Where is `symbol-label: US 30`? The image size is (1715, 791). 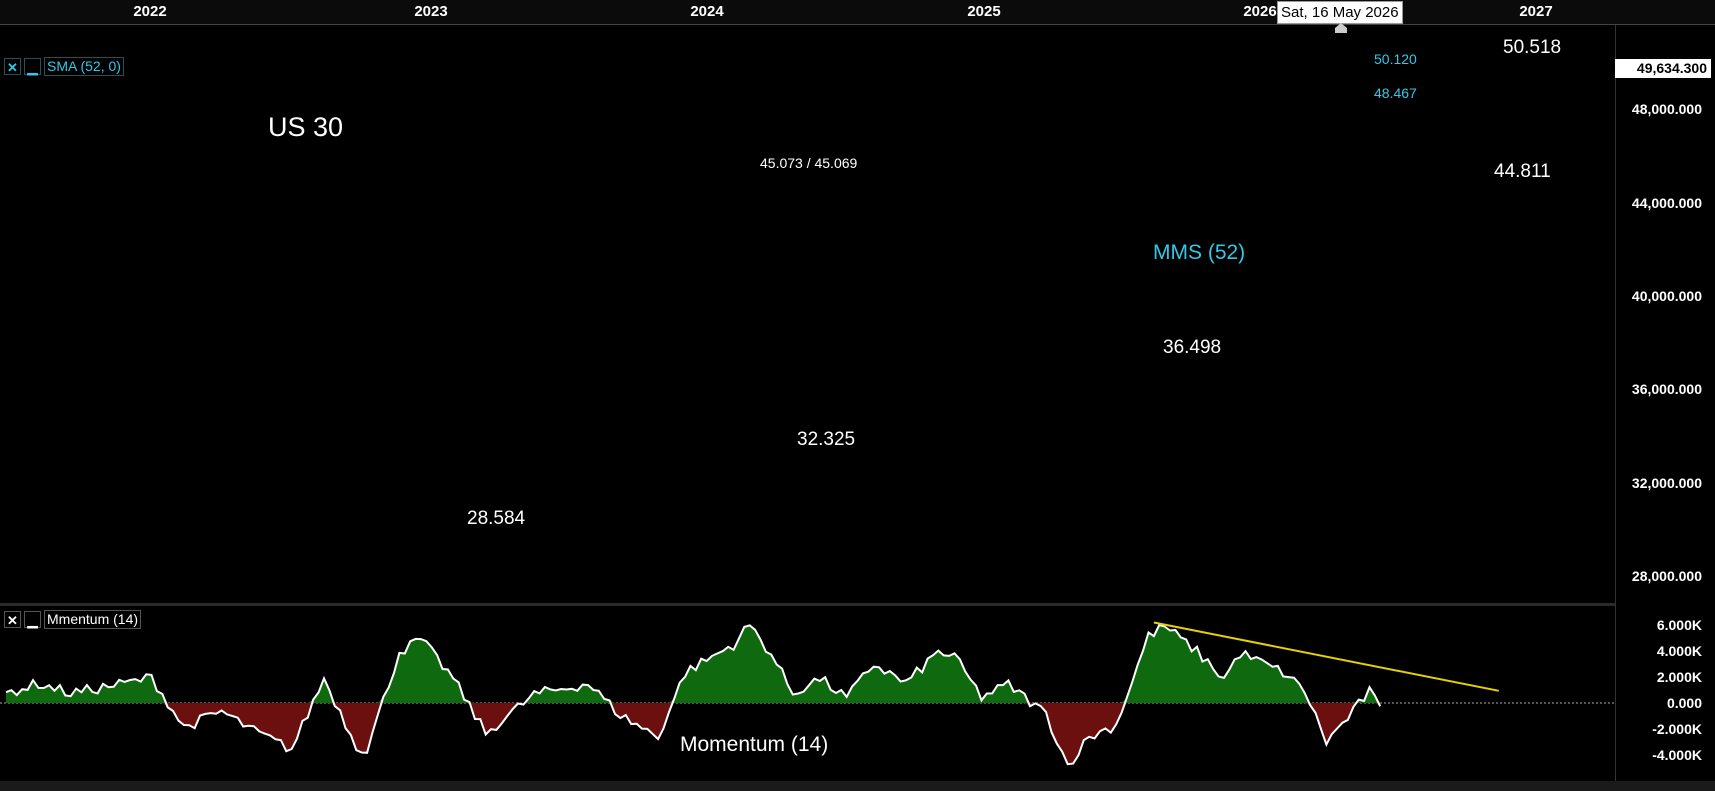 symbol-label: US 30 is located at coordinates (305, 127).